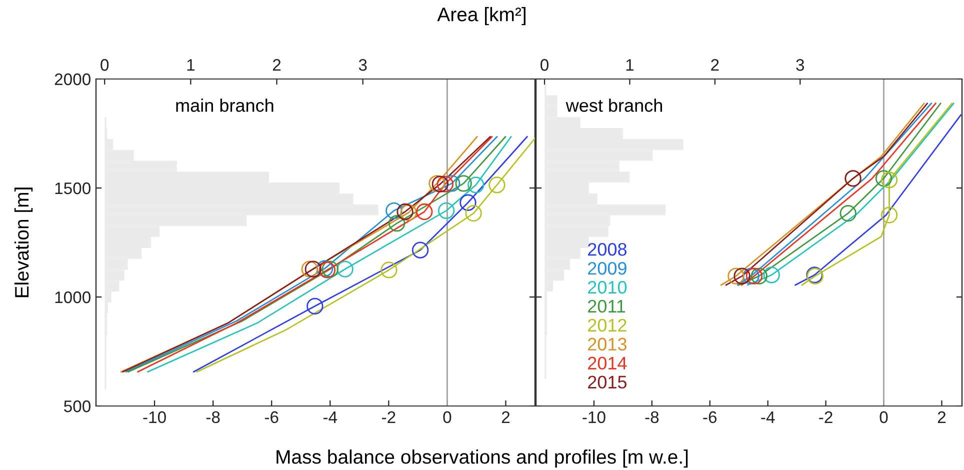 The image size is (964, 470). I want to click on text: 2012, so click(607, 325).